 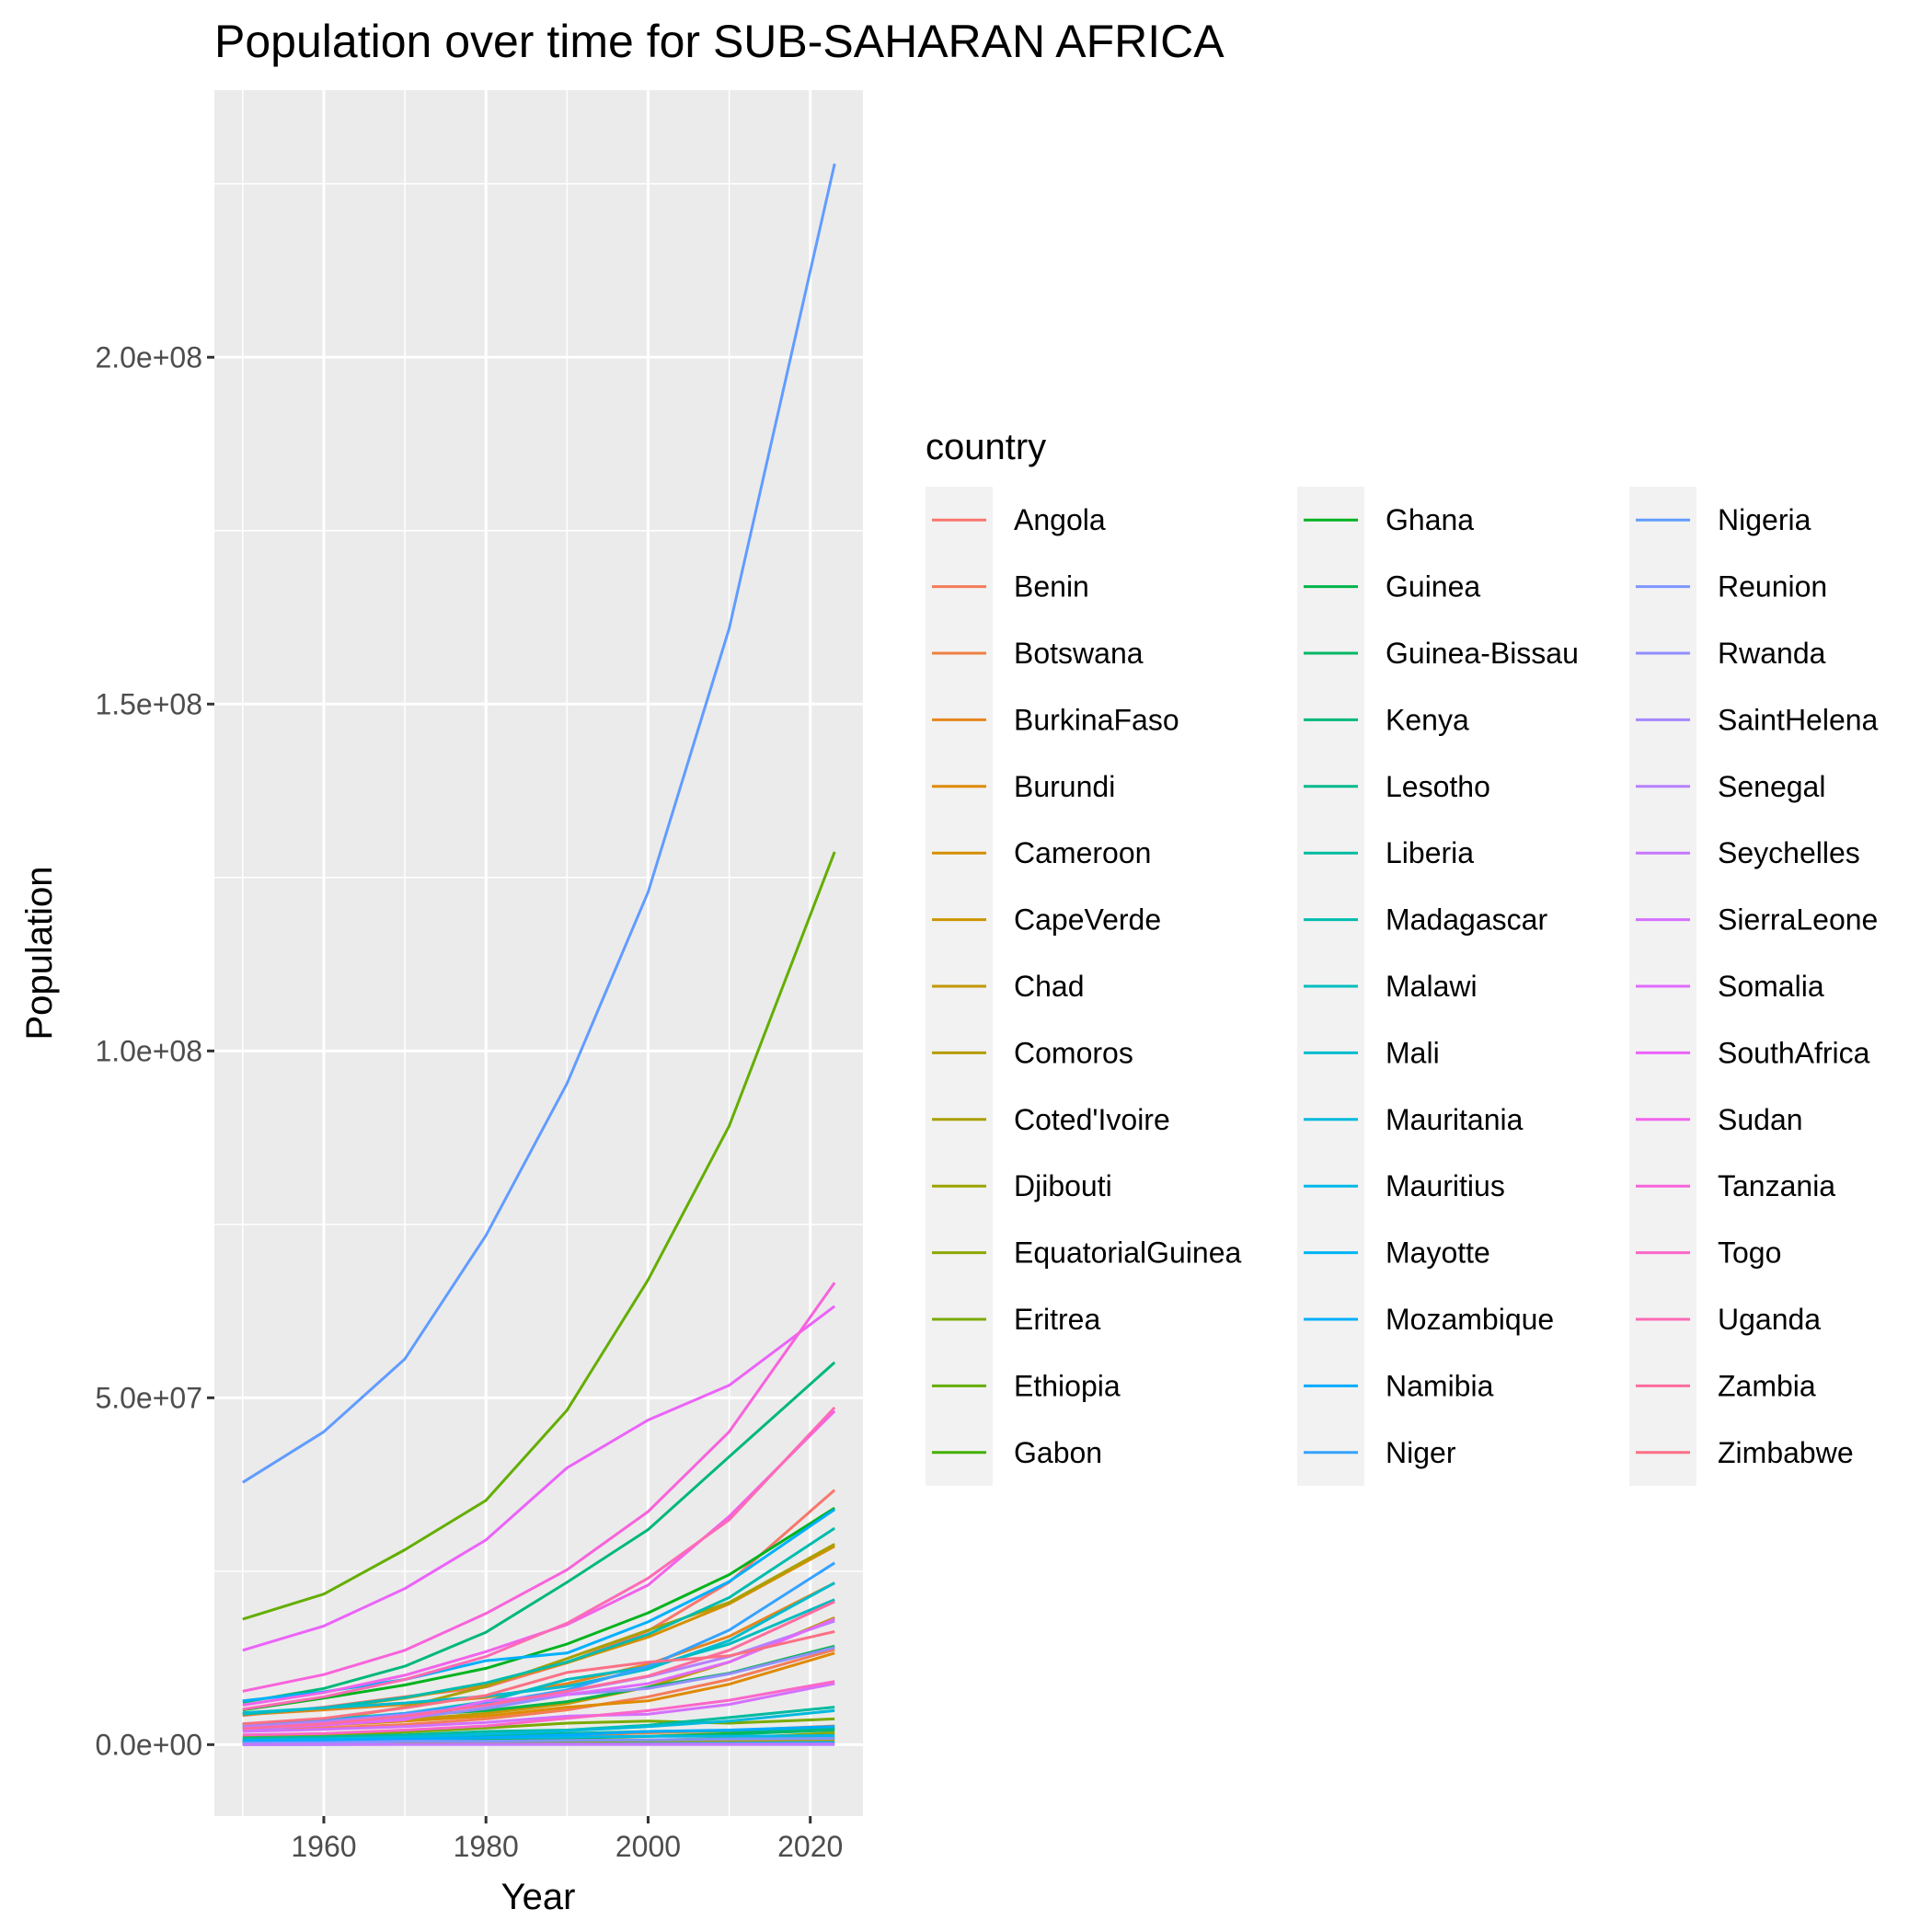 I want to click on legend-label: CapeVerde, so click(x=1087, y=920).